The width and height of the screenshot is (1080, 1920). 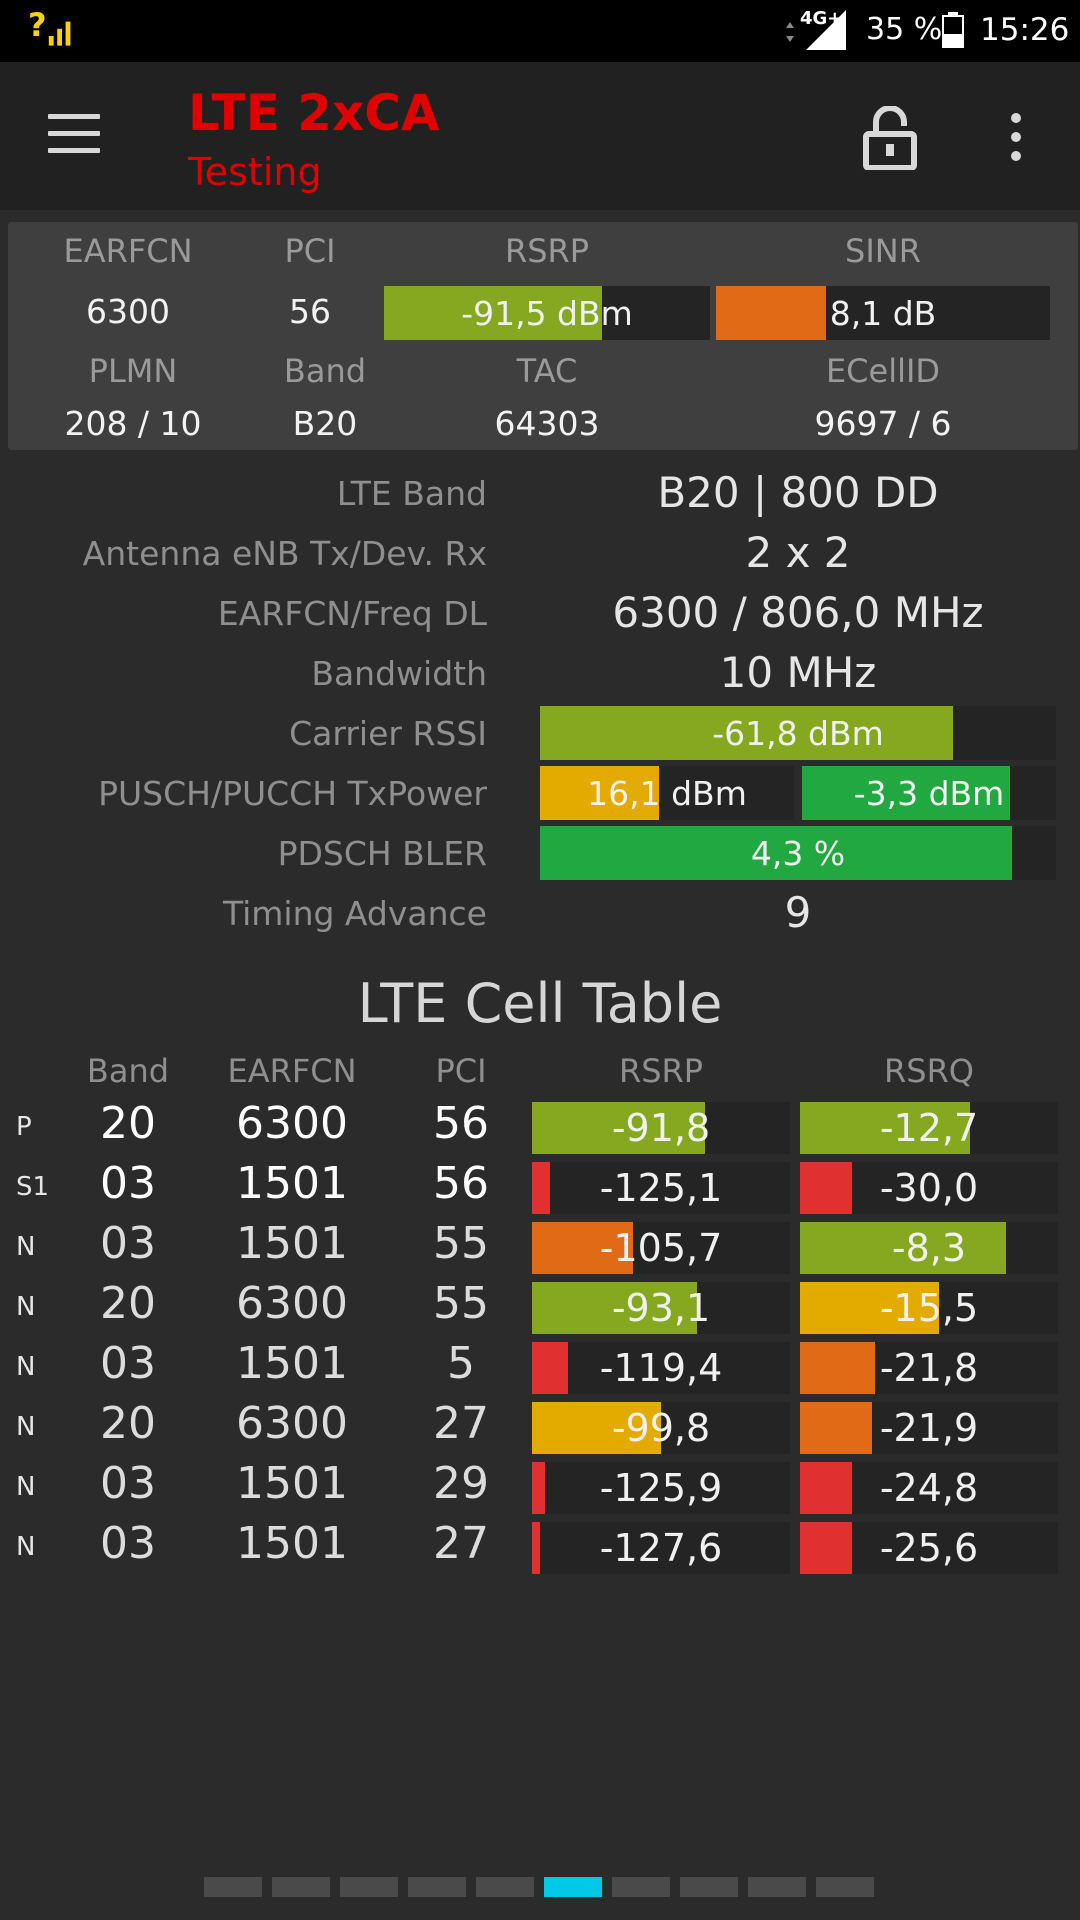 I want to click on app-subtitle: Testing, so click(x=255, y=172).